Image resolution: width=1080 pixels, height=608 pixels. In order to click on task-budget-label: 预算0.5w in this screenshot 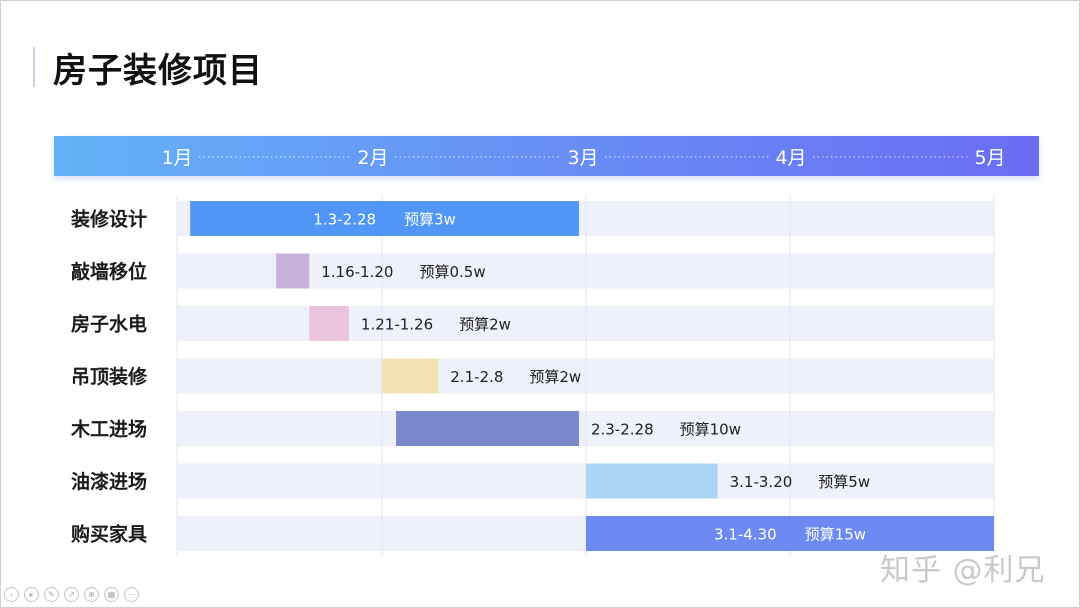, I will do `click(452, 272)`.